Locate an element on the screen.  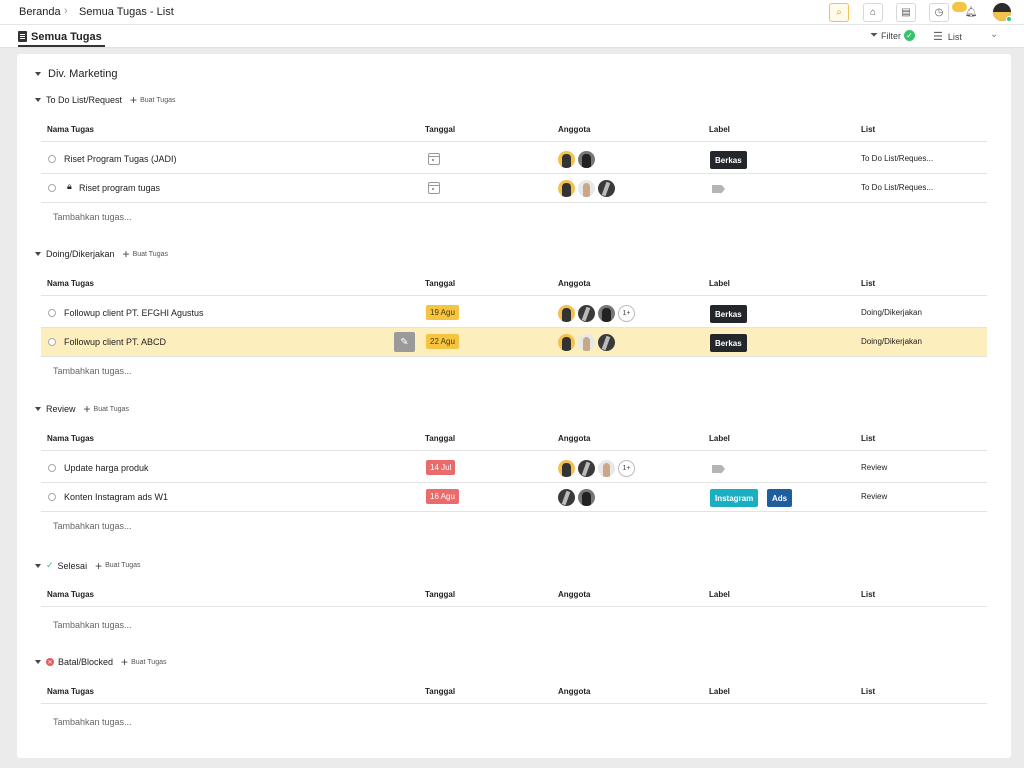
create-task-label: Buat Tugas is located at coordinates (158, 100).